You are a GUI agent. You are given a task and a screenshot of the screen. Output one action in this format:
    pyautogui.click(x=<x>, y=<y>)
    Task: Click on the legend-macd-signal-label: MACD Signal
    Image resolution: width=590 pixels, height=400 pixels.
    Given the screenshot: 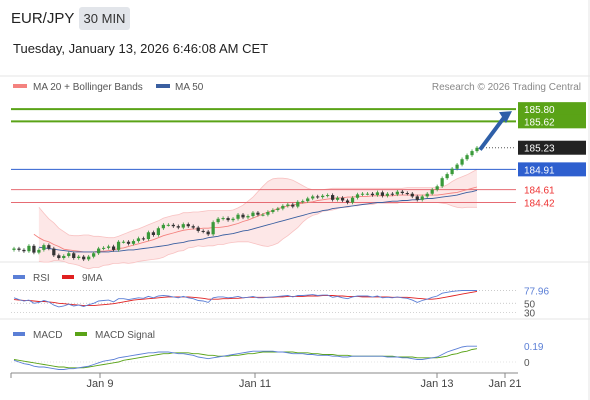 What is the action you would take?
    pyautogui.click(x=125, y=335)
    